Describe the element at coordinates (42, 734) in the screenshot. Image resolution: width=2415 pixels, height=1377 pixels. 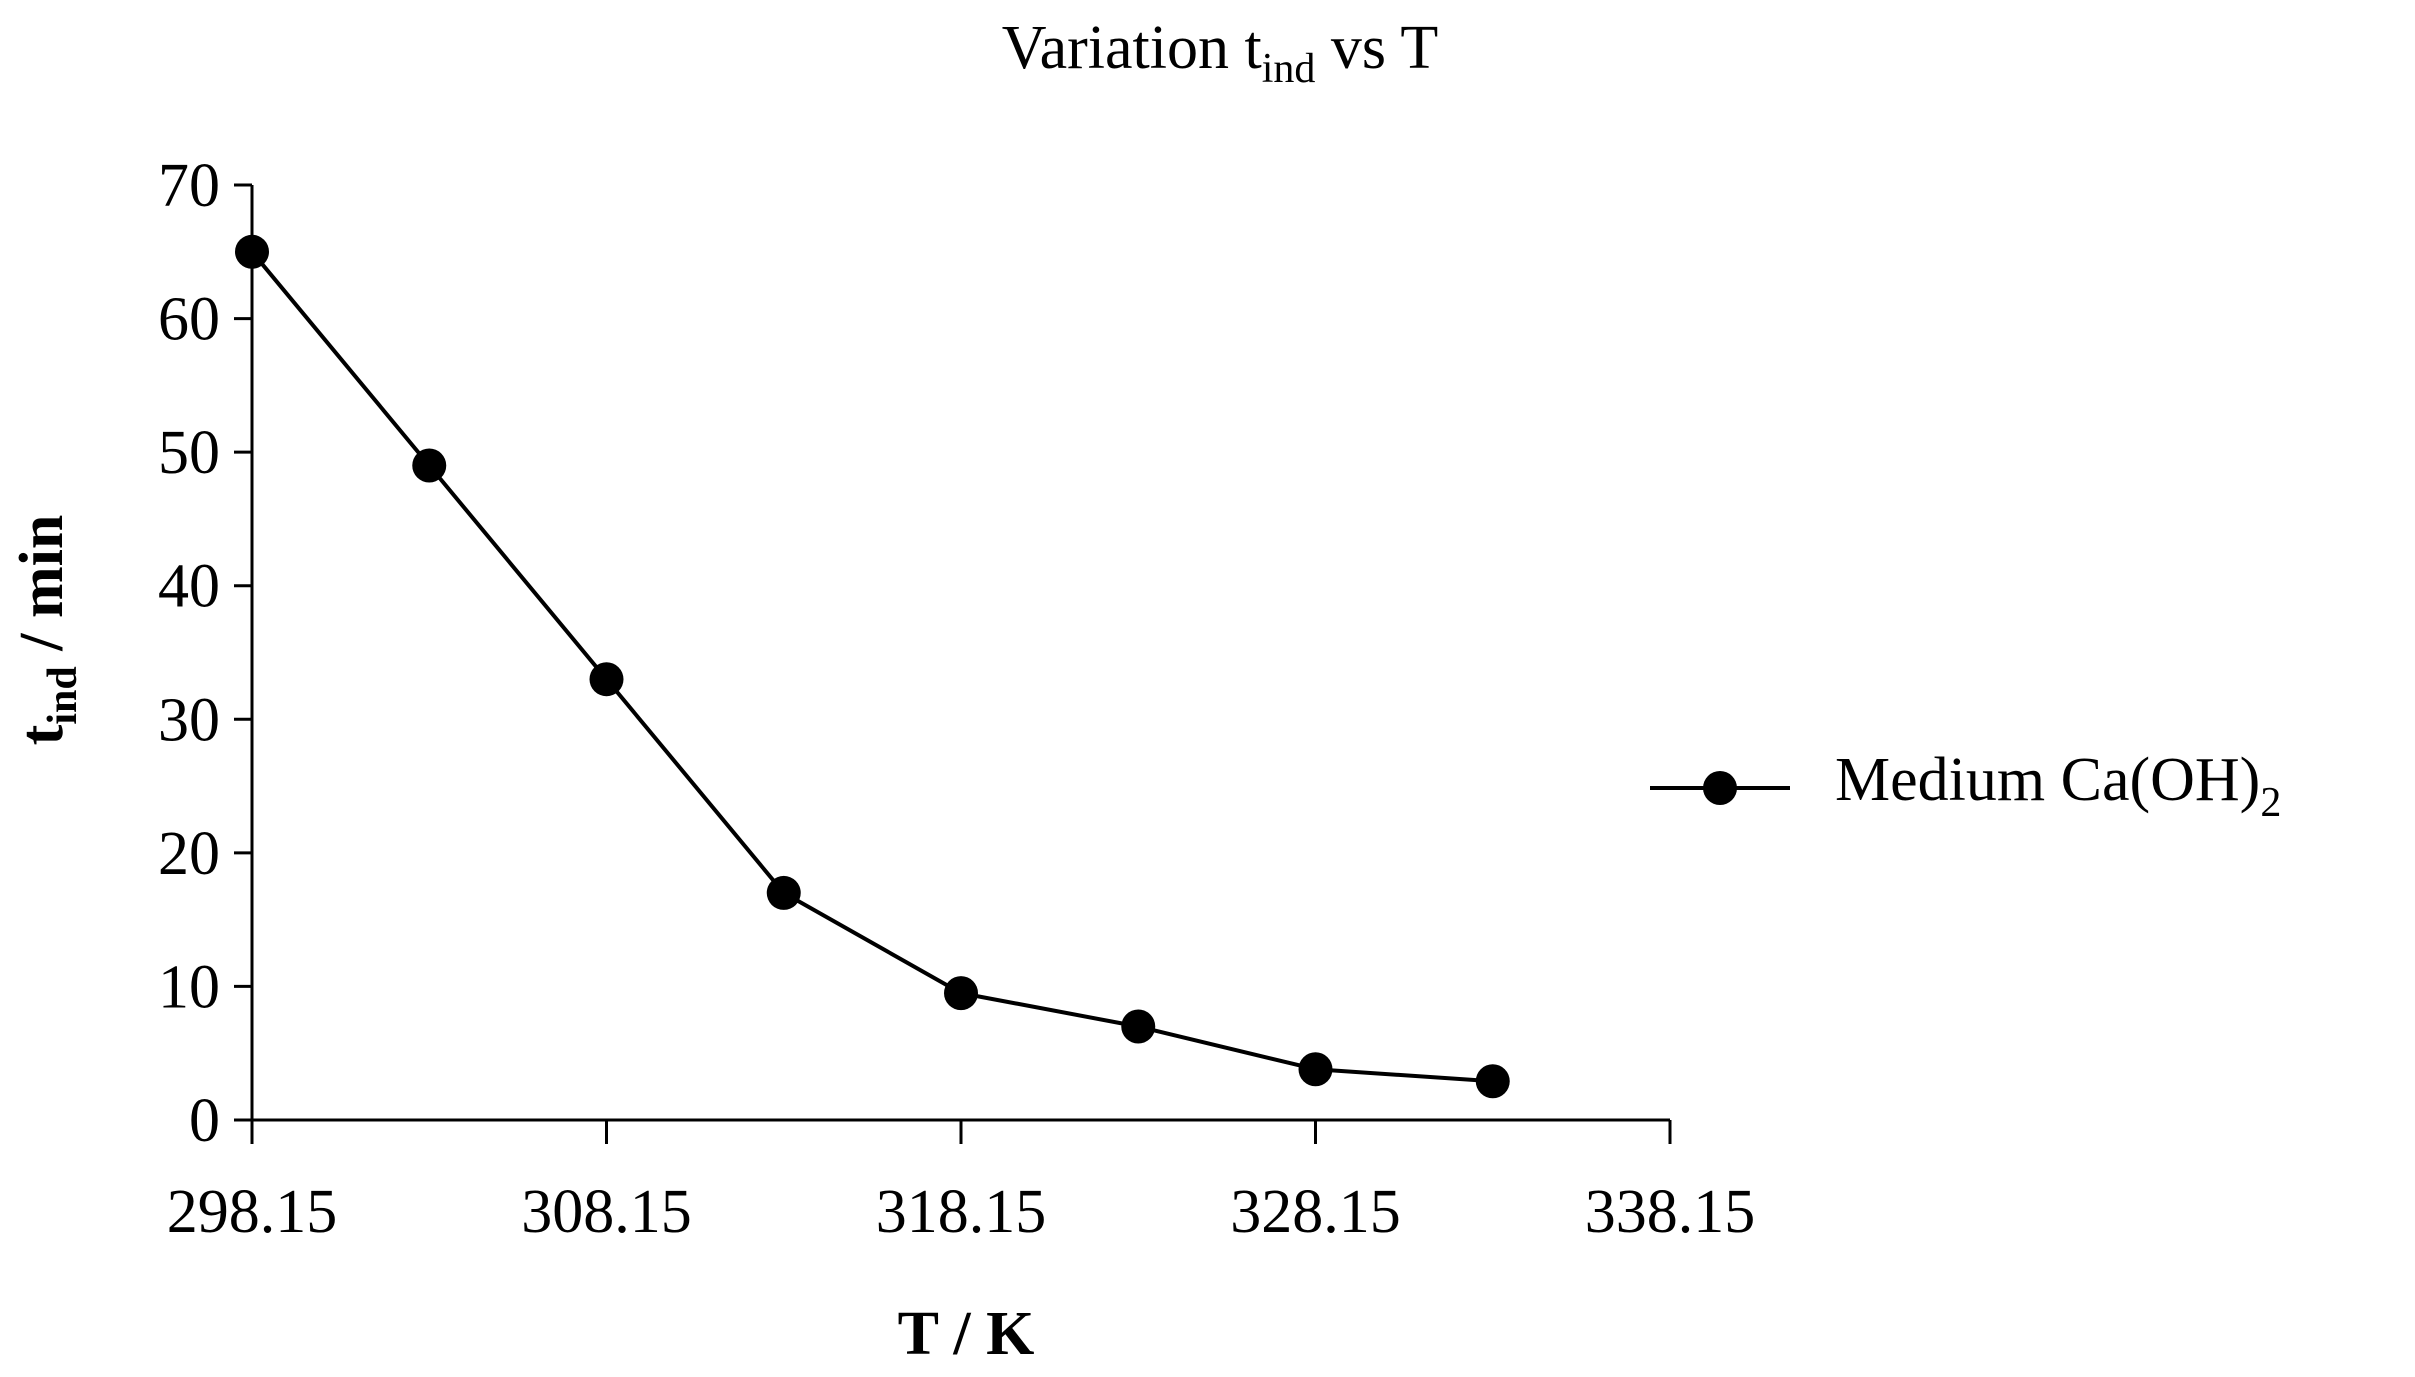
I see `y-axis-label-main: t` at that location.